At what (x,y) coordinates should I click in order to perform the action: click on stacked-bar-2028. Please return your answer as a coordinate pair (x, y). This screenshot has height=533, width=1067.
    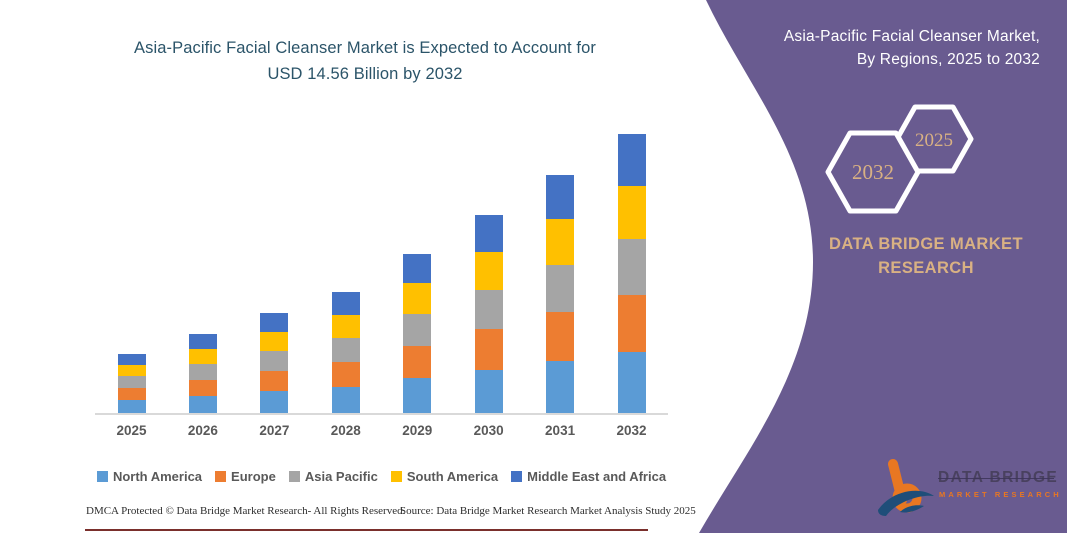
    Looking at the image, I should click on (345, 352).